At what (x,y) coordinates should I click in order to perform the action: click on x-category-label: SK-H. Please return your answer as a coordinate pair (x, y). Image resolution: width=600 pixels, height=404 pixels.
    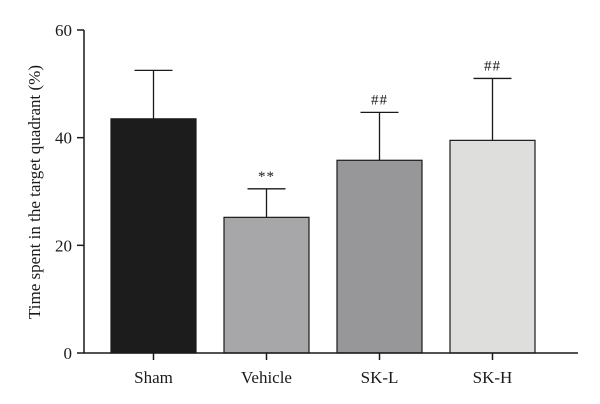
    Looking at the image, I should click on (493, 377).